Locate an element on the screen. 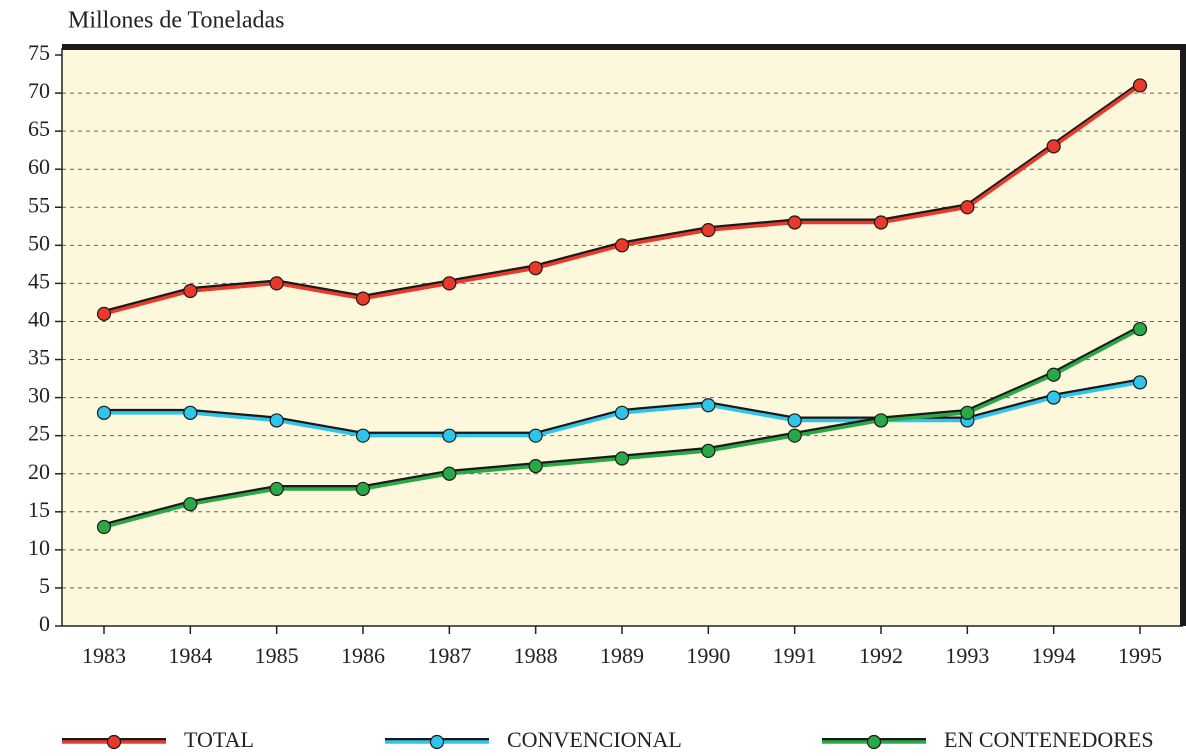 This screenshot has height=756, width=1186. y-tick-label: 40 is located at coordinates (39, 319).